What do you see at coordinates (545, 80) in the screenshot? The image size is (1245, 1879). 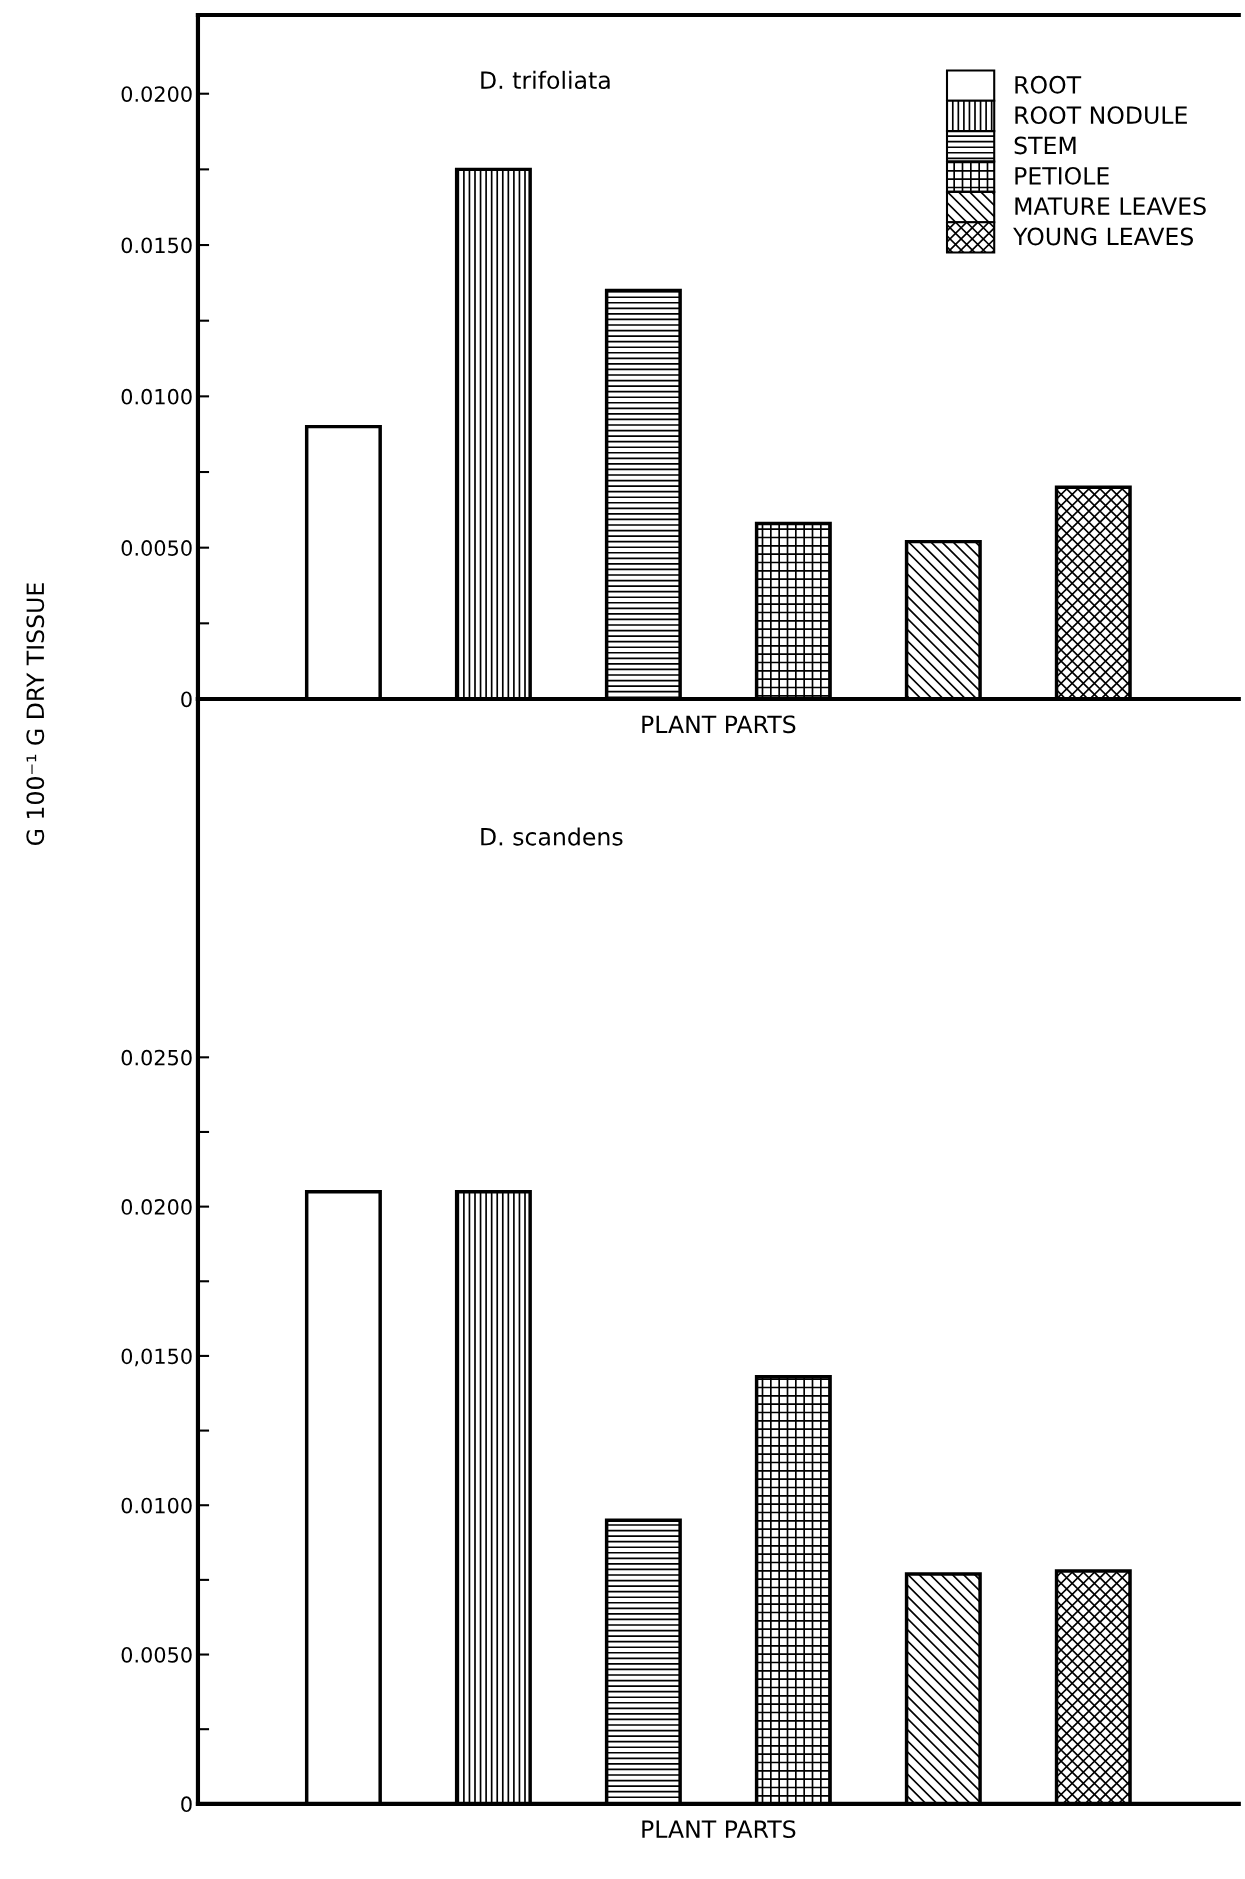 I see `text: D. trifoliata` at bounding box center [545, 80].